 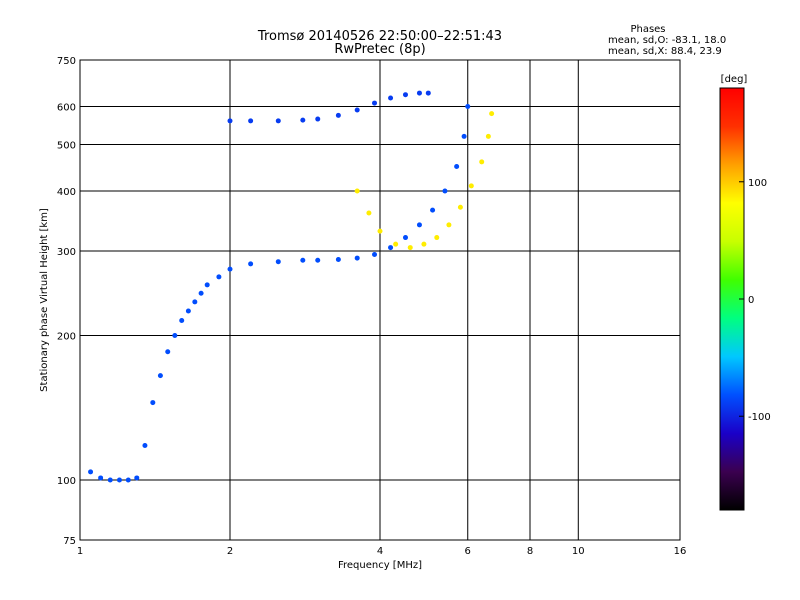 What do you see at coordinates (379, 49) in the screenshot?
I see `chart-subtitle: RwPretec (8p)` at bounding box center [379, 49].